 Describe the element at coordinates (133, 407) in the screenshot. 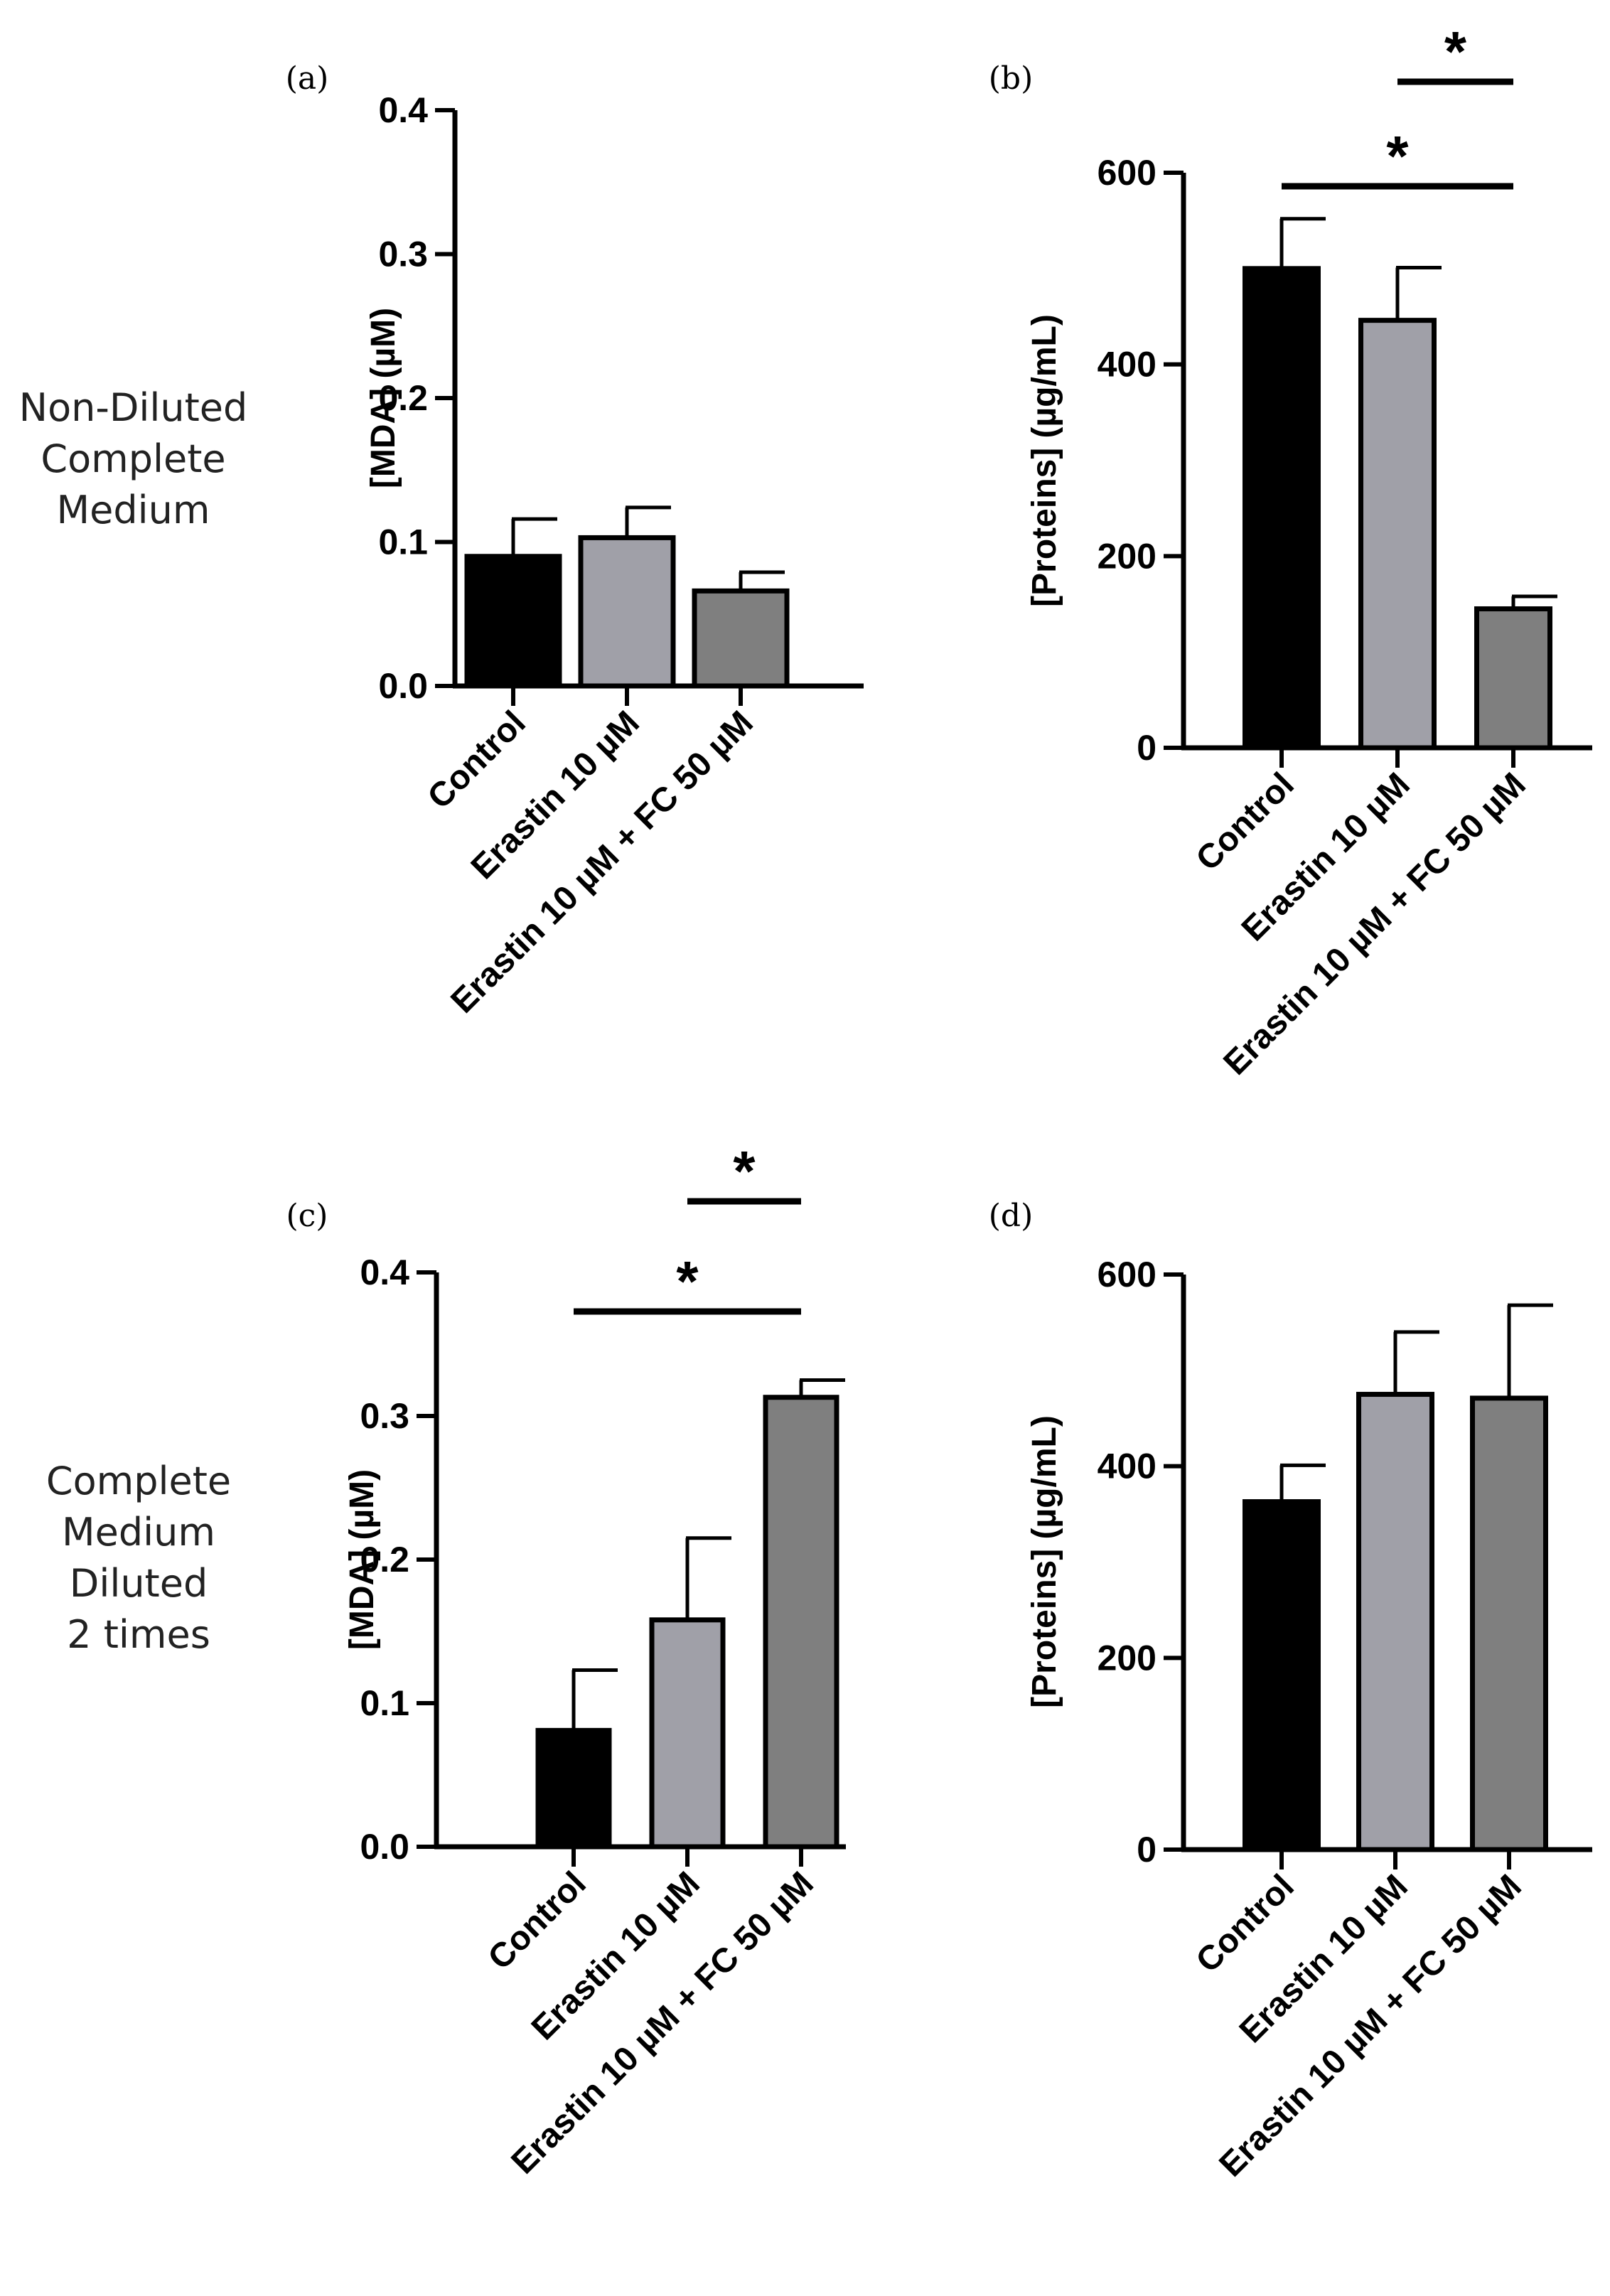

I see `row-label-line: Non-Diluted` at that location.